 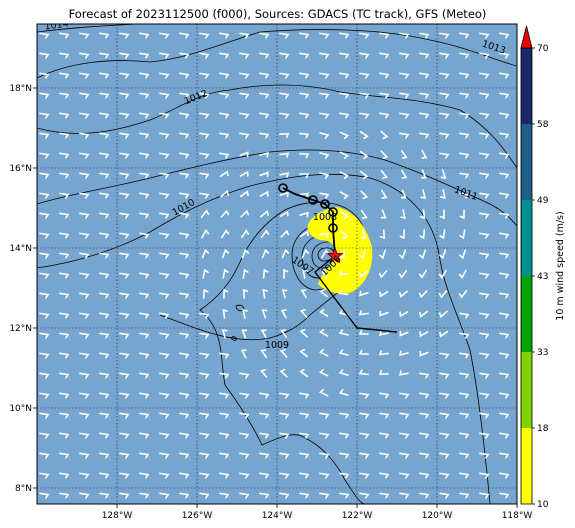 I want to click on isobar-label: 1014, so click(x=56, y=25).